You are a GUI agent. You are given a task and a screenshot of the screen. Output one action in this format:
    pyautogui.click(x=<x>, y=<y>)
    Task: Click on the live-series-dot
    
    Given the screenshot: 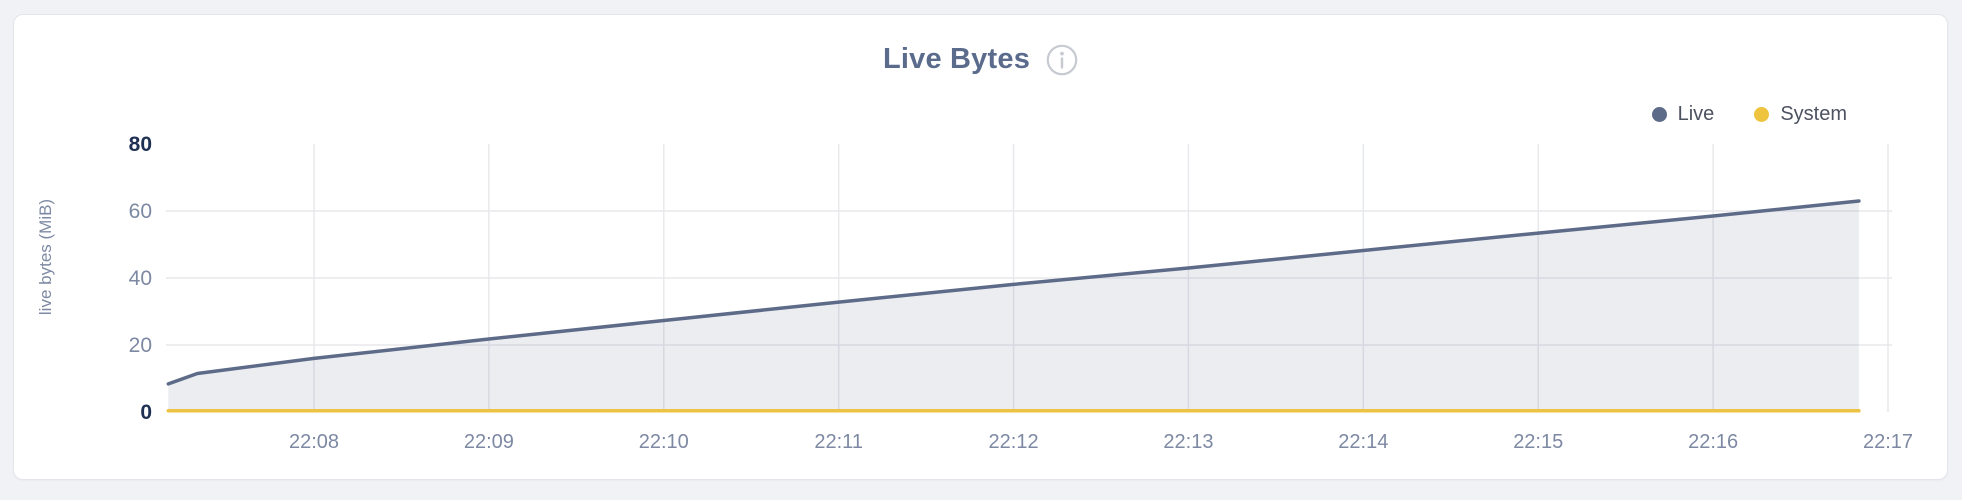 What is the action you would take?
    pyautogui.click(x=1659, y=114)
    